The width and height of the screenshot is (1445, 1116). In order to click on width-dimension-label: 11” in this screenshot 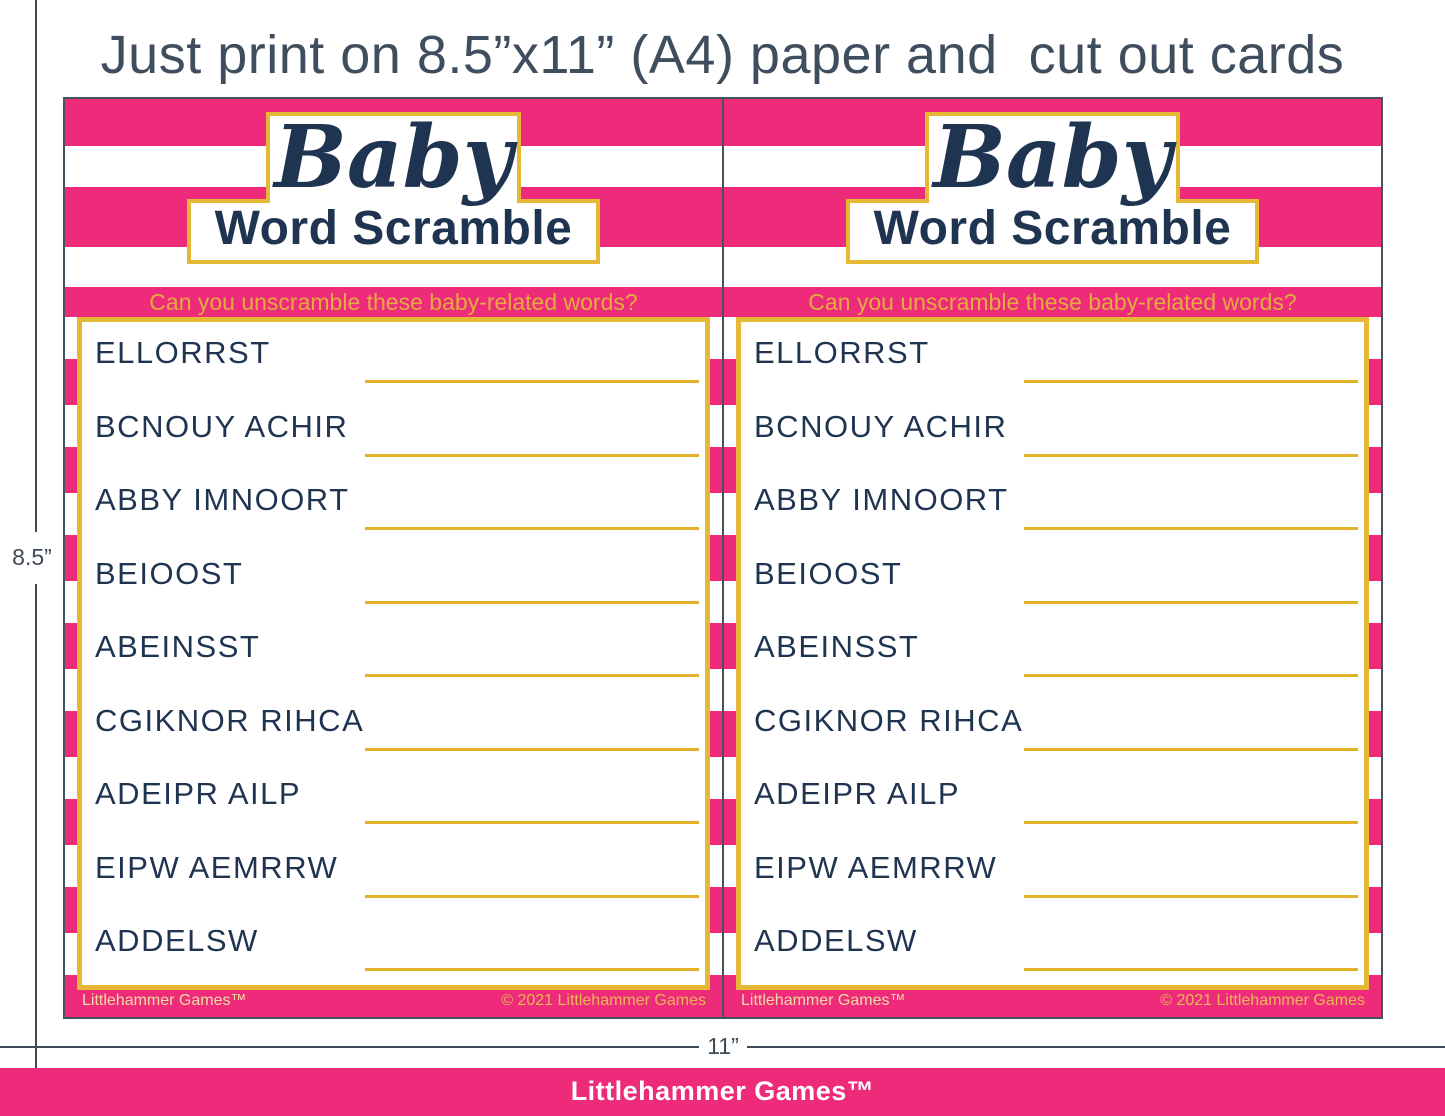, I will do `click(723, 1046)`.